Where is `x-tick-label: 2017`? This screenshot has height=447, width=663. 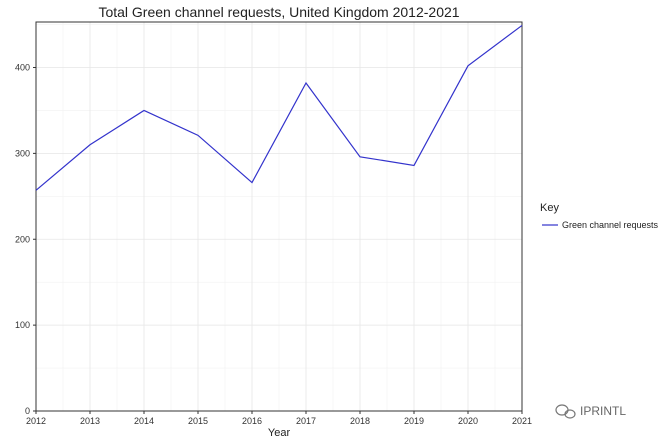 x-tick-label: 2017 is located at coordinates (306, 421).